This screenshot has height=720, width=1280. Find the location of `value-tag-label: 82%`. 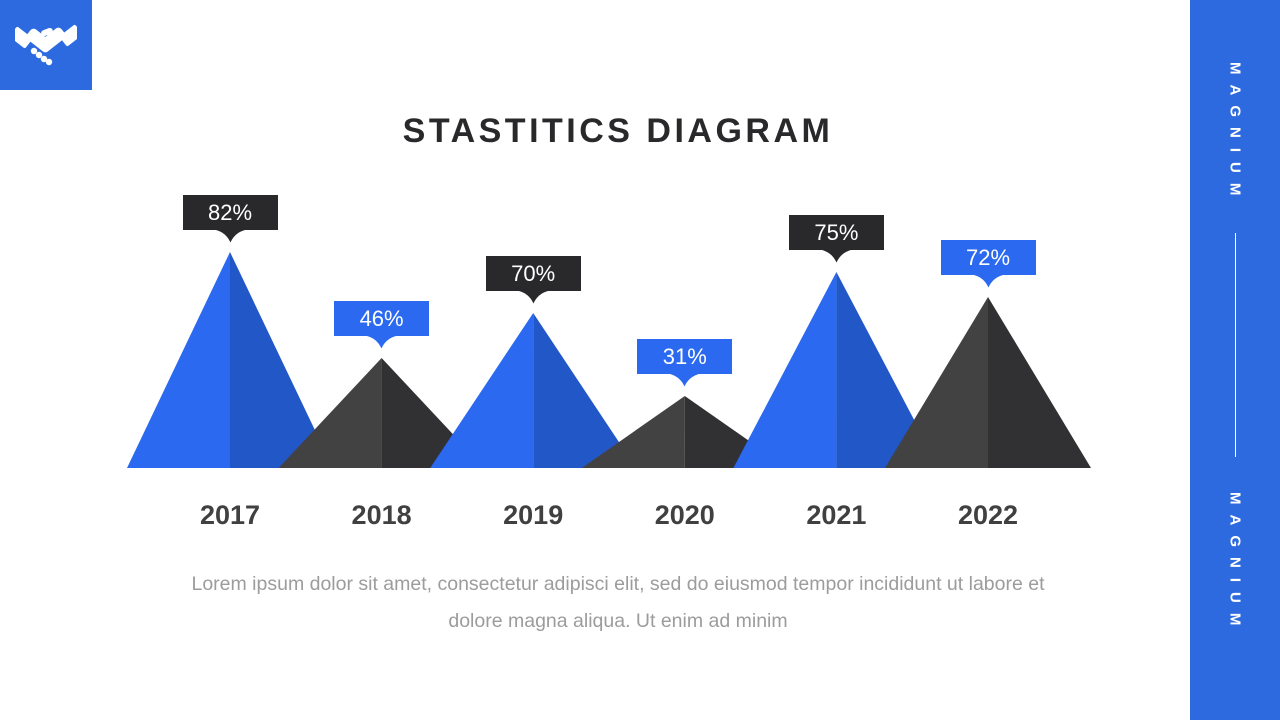

value-tag-label: 82% is located at coordinates (230, 212).